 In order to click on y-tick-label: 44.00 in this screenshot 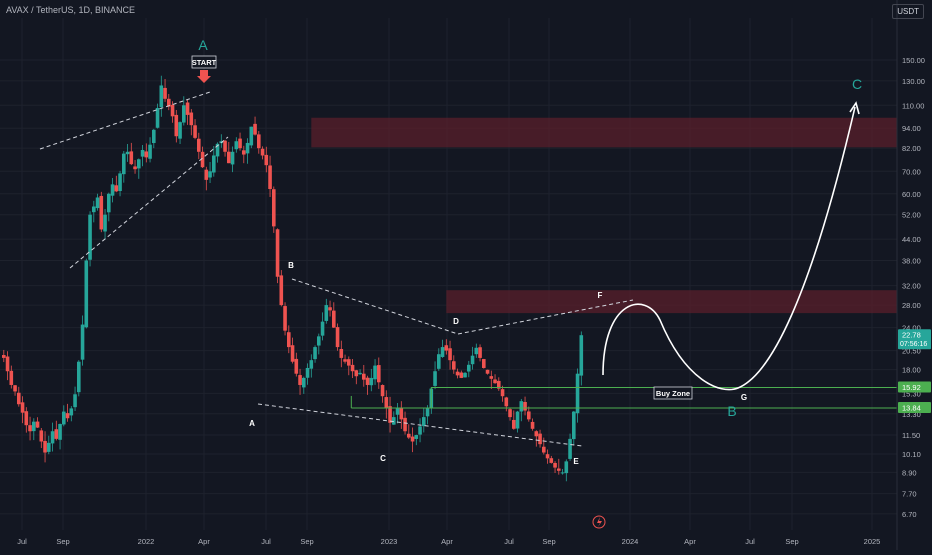, I will do `click(911, 239)`.